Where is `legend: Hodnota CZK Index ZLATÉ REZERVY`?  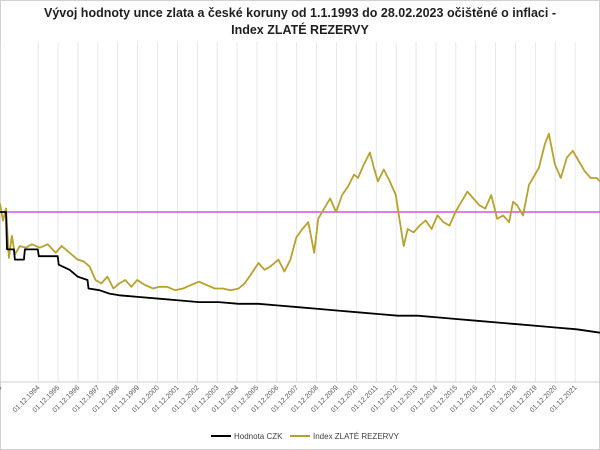
legend: Hodnota CZK Index ZLATÉ REZERVY is located at coordinates (305, 436).